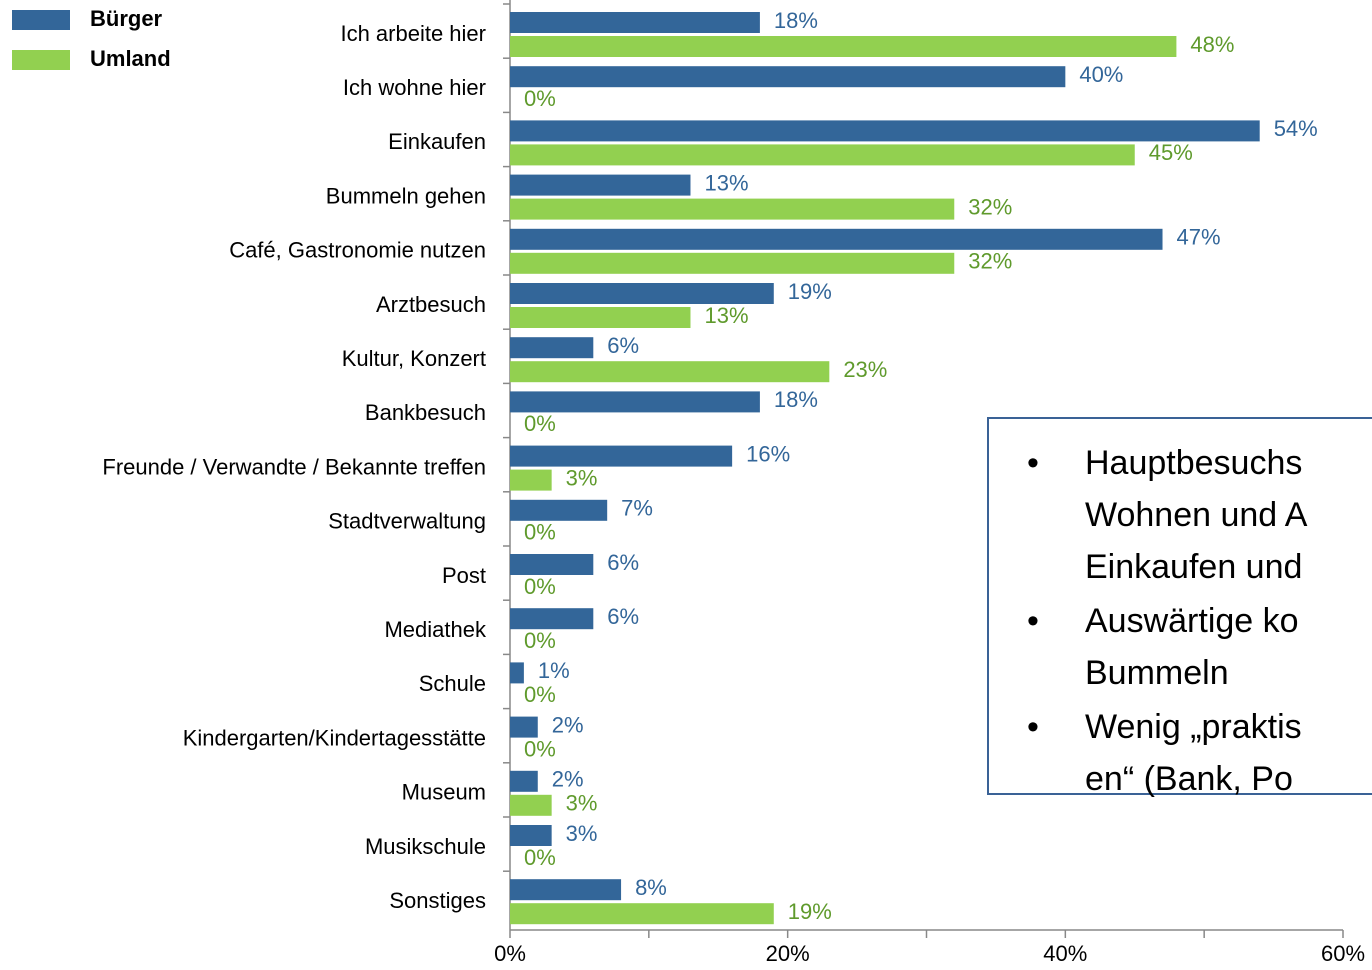 This screenshot has height=970, width=1372. Describe the element at coordinates (444, 792) in the screenshot. I see `y-tick-label: Museum` at that location.